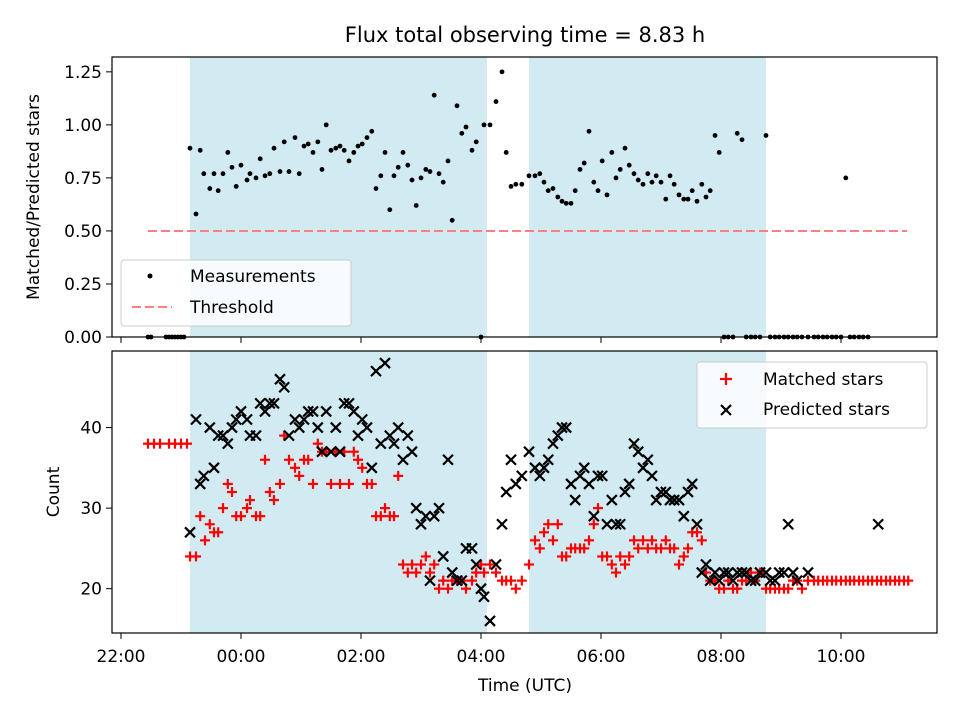  Describe the element at coordinates (601, 657) in the screenshot. I see `x-tick-label-4: 06:00` at that location.